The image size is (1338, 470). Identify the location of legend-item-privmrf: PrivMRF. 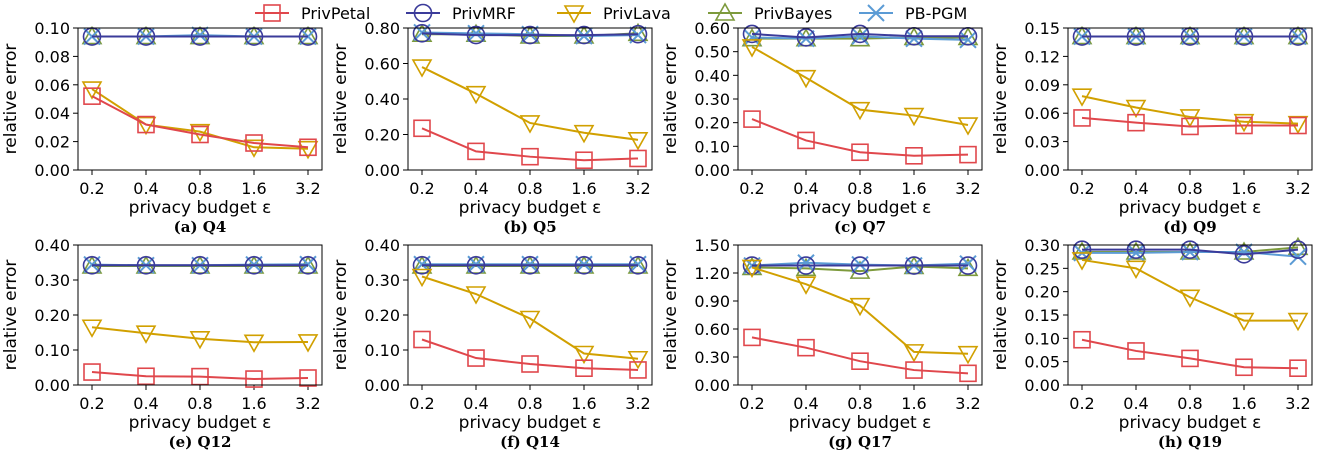
(461, 13).